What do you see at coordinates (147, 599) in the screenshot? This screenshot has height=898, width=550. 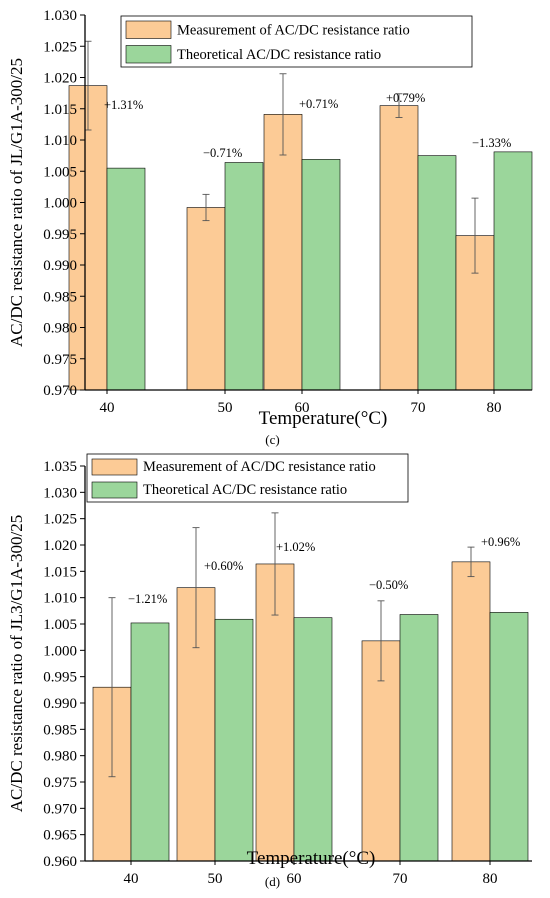 I see `difference-label: −1.21%` at bounding box center [147, 599].